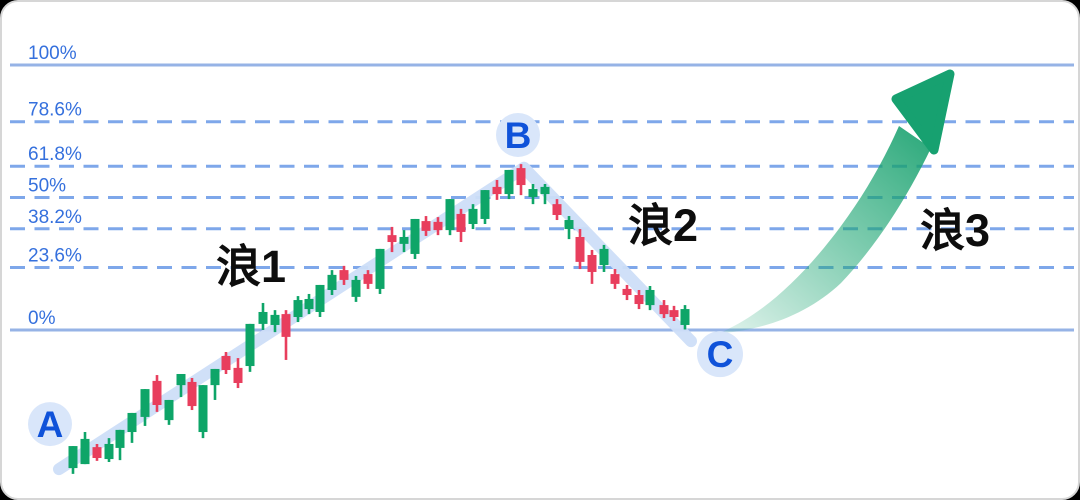 This screenshot has height=500, width=1080. I want to click on wave-label-3: 浪3, so click(955, 230).